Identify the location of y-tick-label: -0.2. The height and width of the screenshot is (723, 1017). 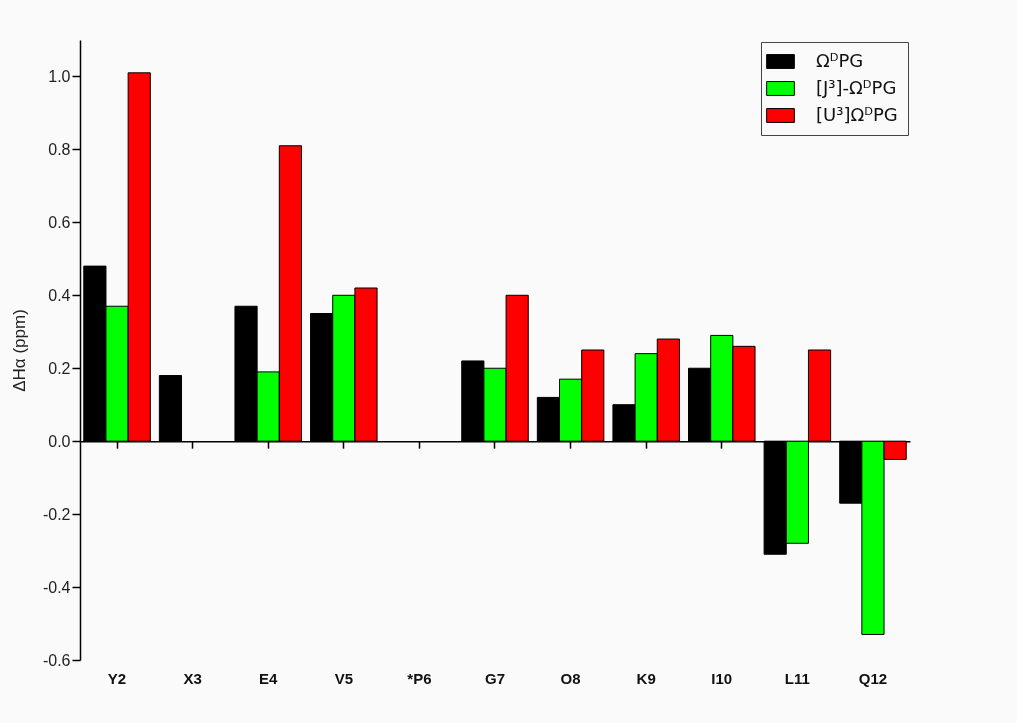
(56, 514).